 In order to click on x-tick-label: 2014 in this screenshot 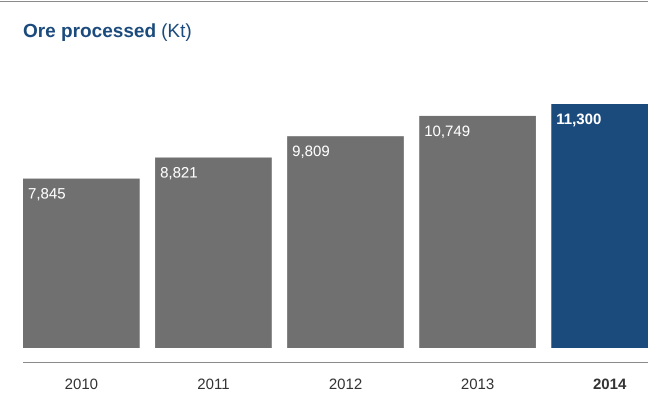, I will do `click(609, 384)`.